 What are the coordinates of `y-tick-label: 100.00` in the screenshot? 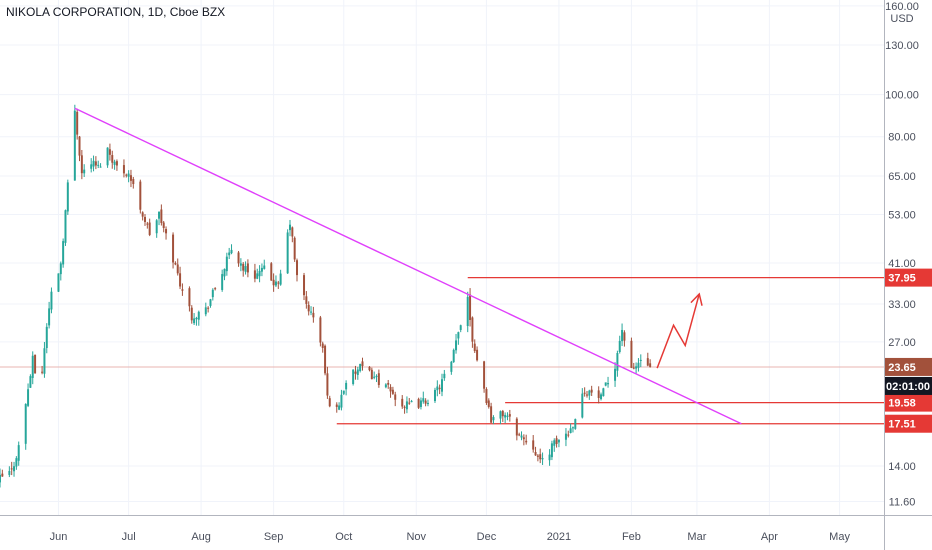 It's located at (902, 96).